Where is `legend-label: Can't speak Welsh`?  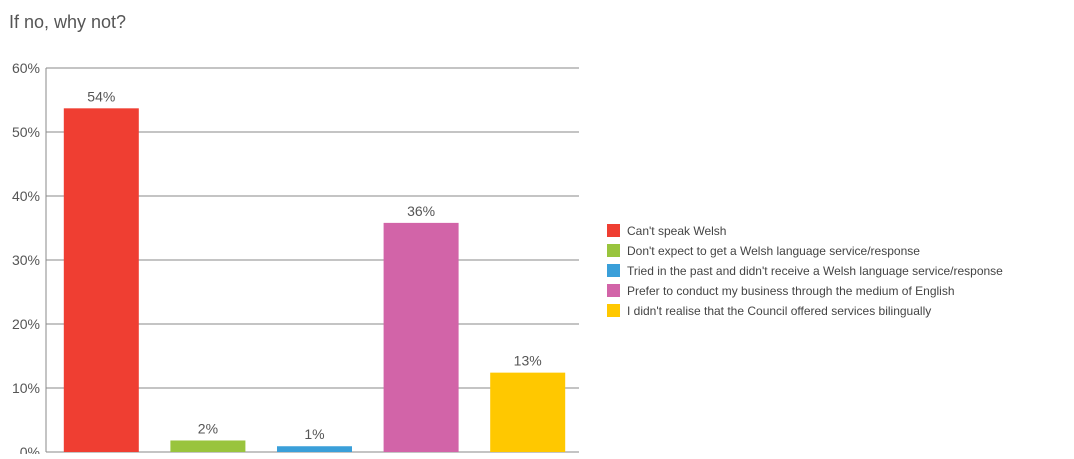 legend-label: Can't speak Welsh is located at coordinates (676, 231).